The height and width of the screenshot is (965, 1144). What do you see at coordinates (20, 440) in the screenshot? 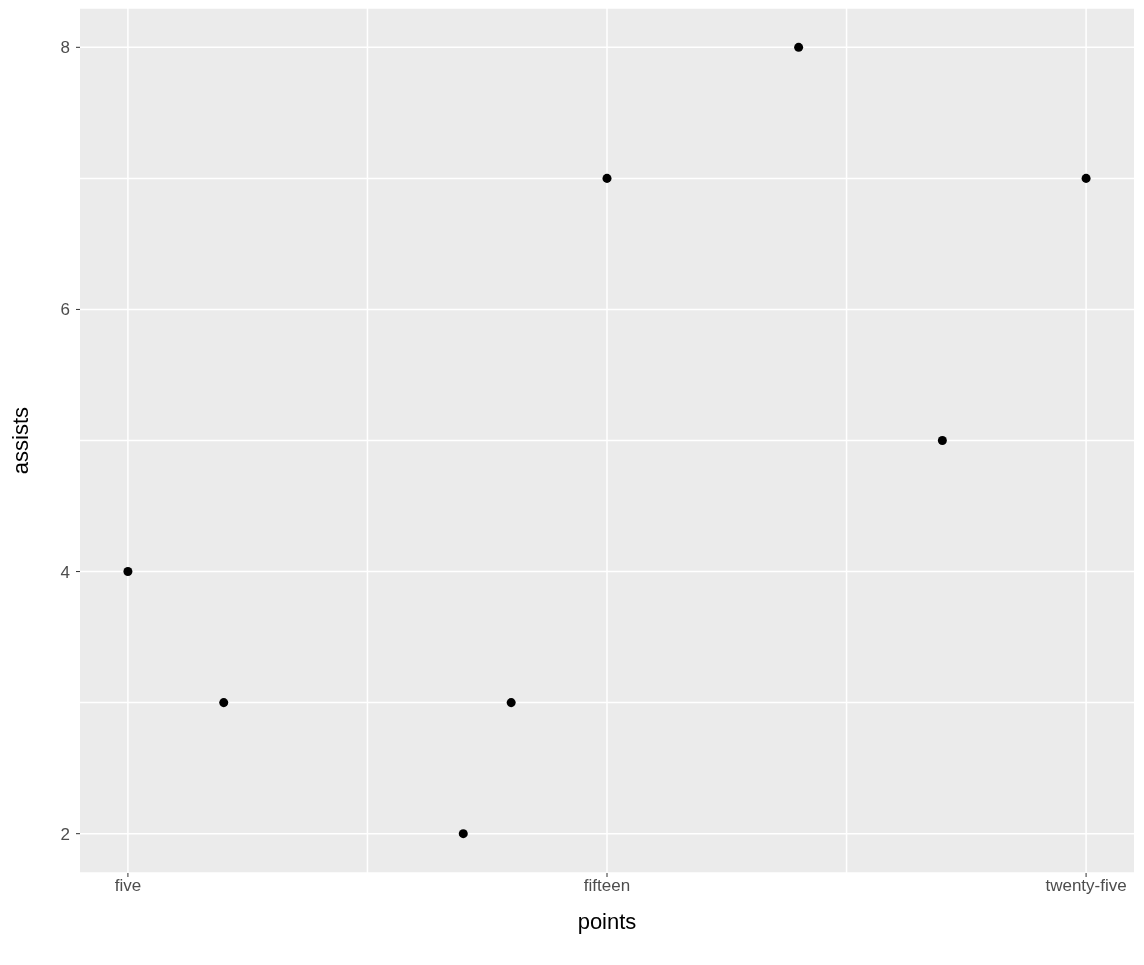
I see `y-axis-title: assists` at bounding box center [20, 440].